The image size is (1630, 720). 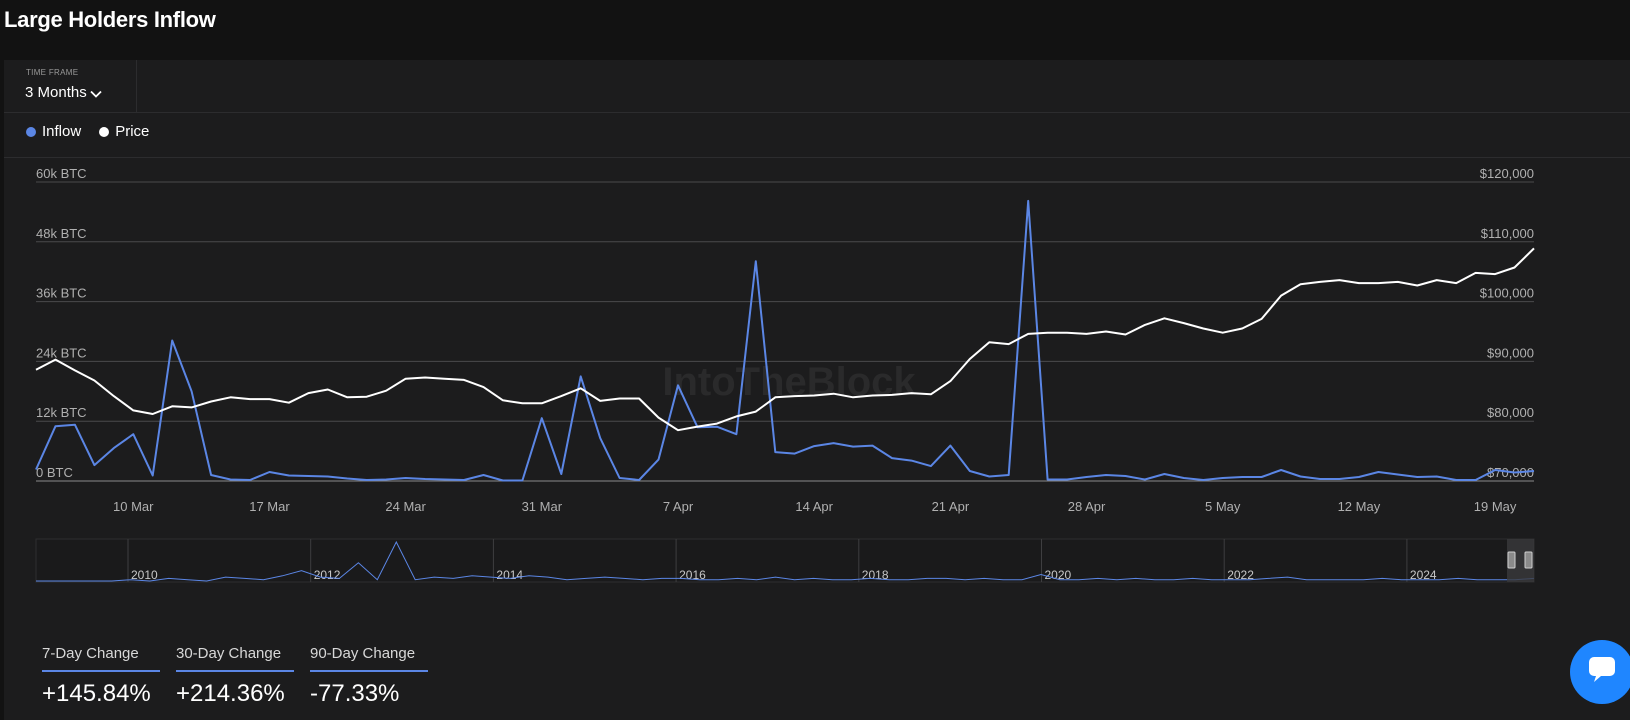 I want to click on x-tick-label: 12 May, so click(x=1359, y=506).